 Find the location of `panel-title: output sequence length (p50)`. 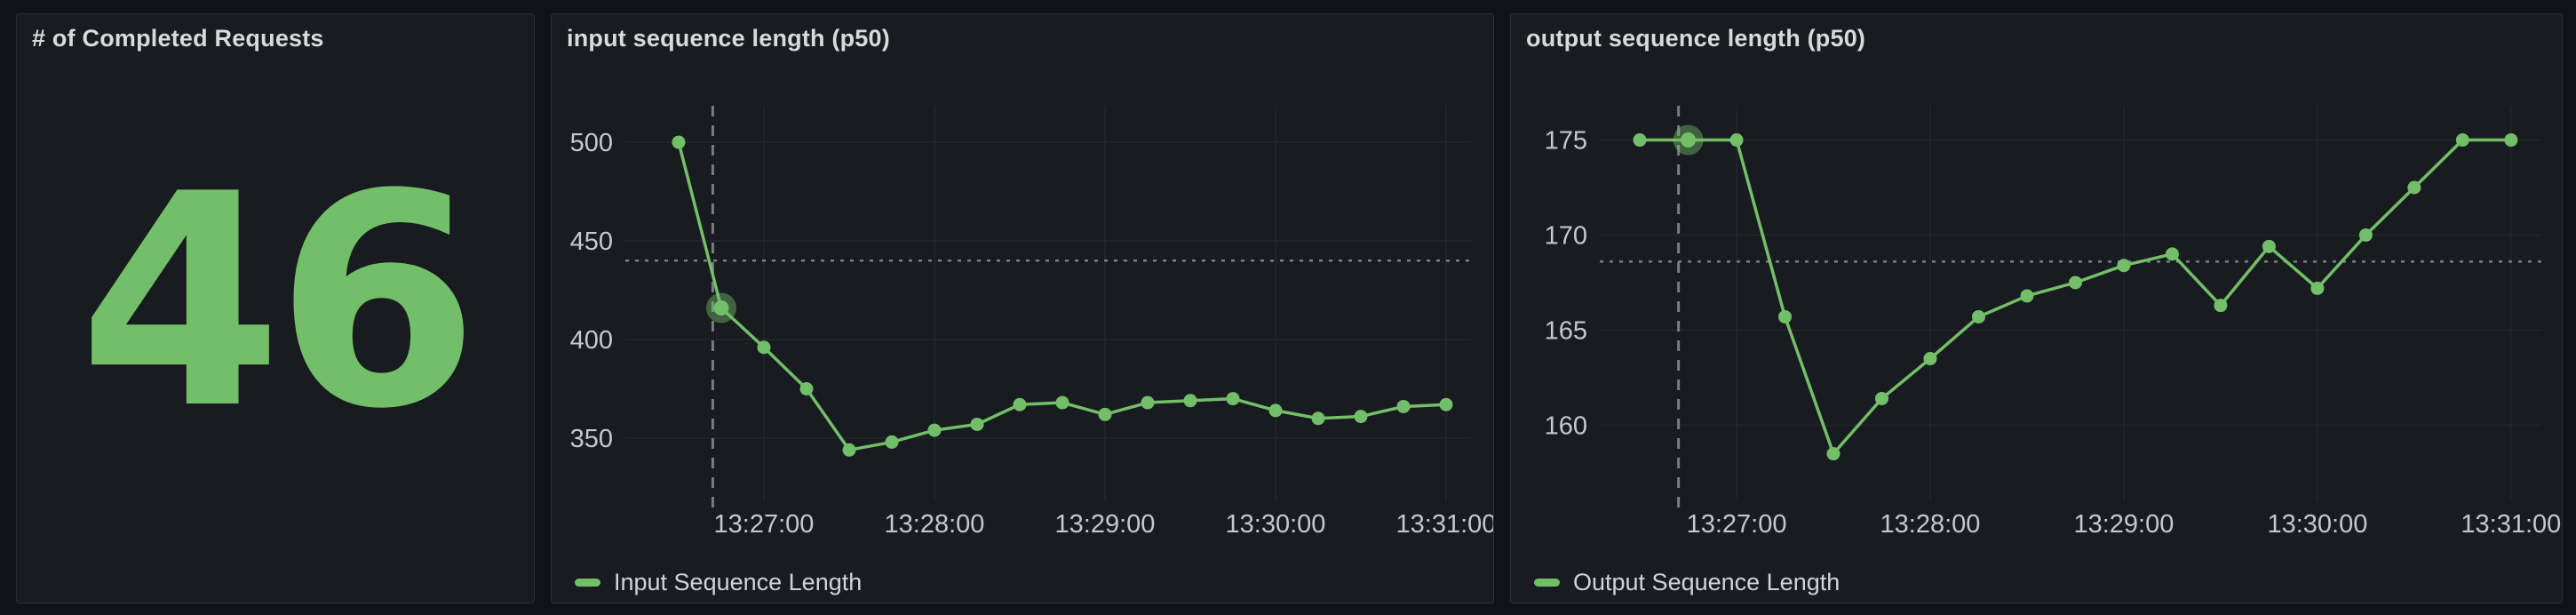

panel-title: output sequence length (p50) is located at coordinates (1696, 38).